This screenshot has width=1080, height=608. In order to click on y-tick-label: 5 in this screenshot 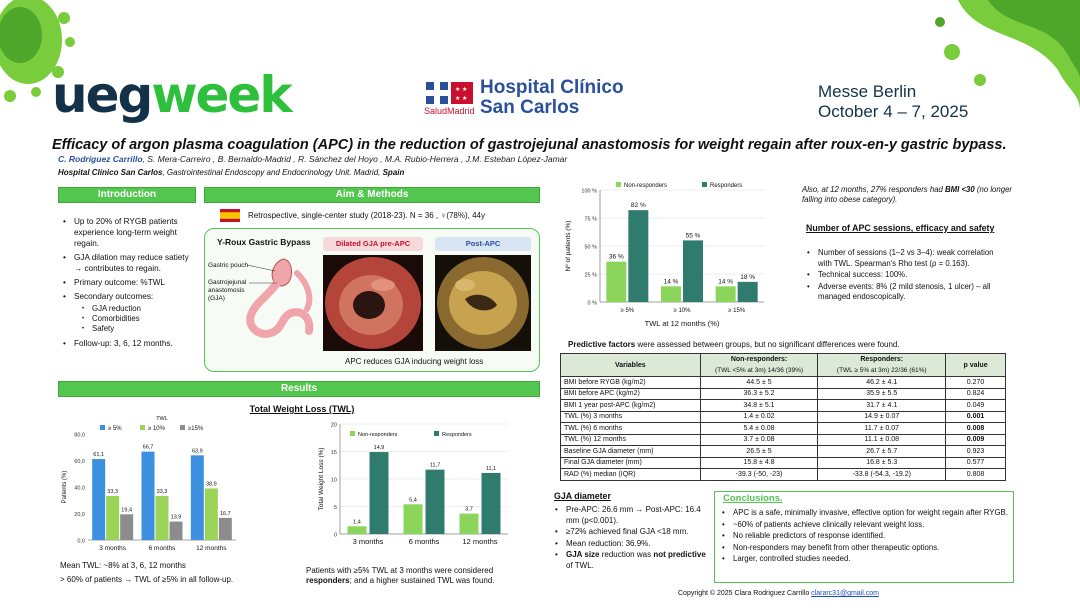, I will do `click(335, 508)`.